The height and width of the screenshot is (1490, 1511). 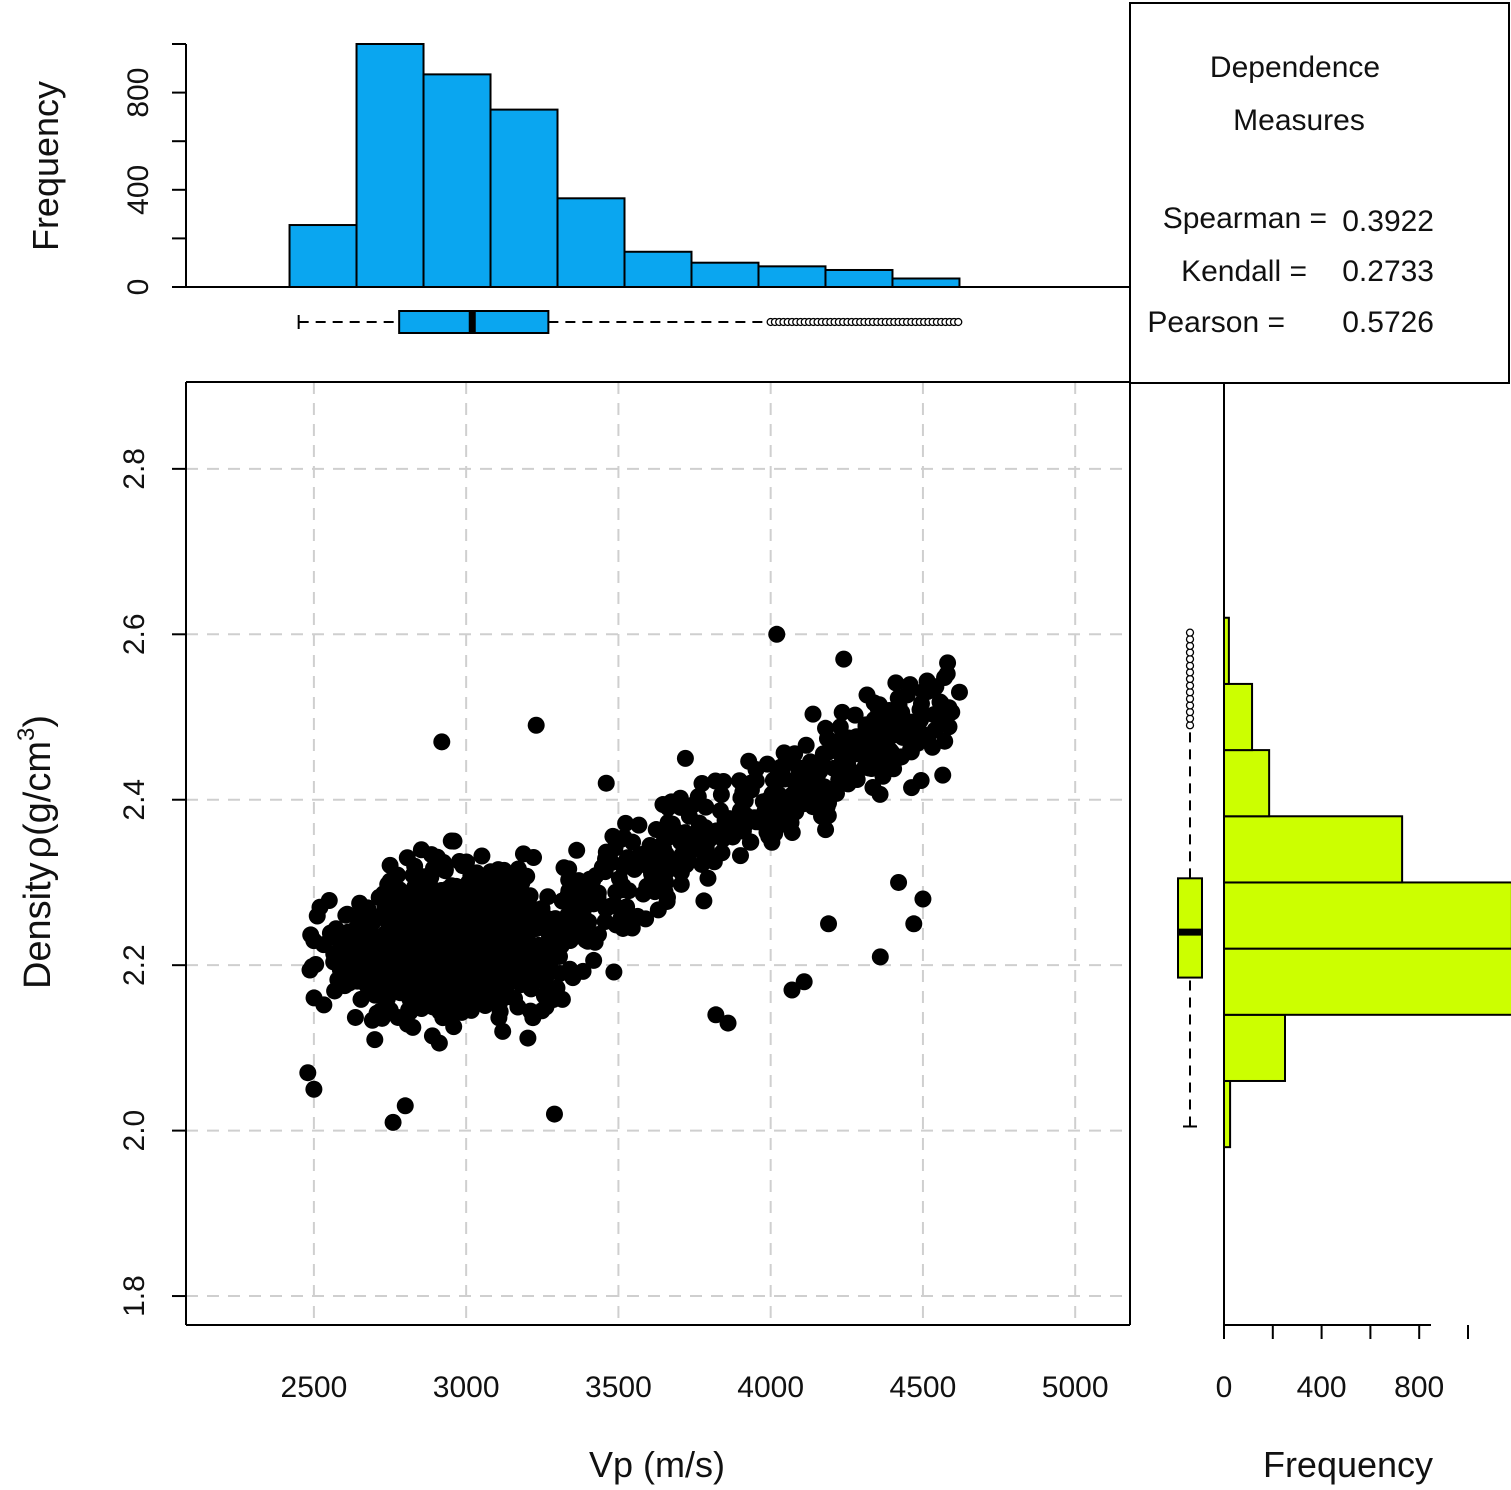 What do you see at coordinates (1322, 1387) in the screenshot?
I see `right-x-tick-label-400: 400` at bounding box center [1322, 1387].